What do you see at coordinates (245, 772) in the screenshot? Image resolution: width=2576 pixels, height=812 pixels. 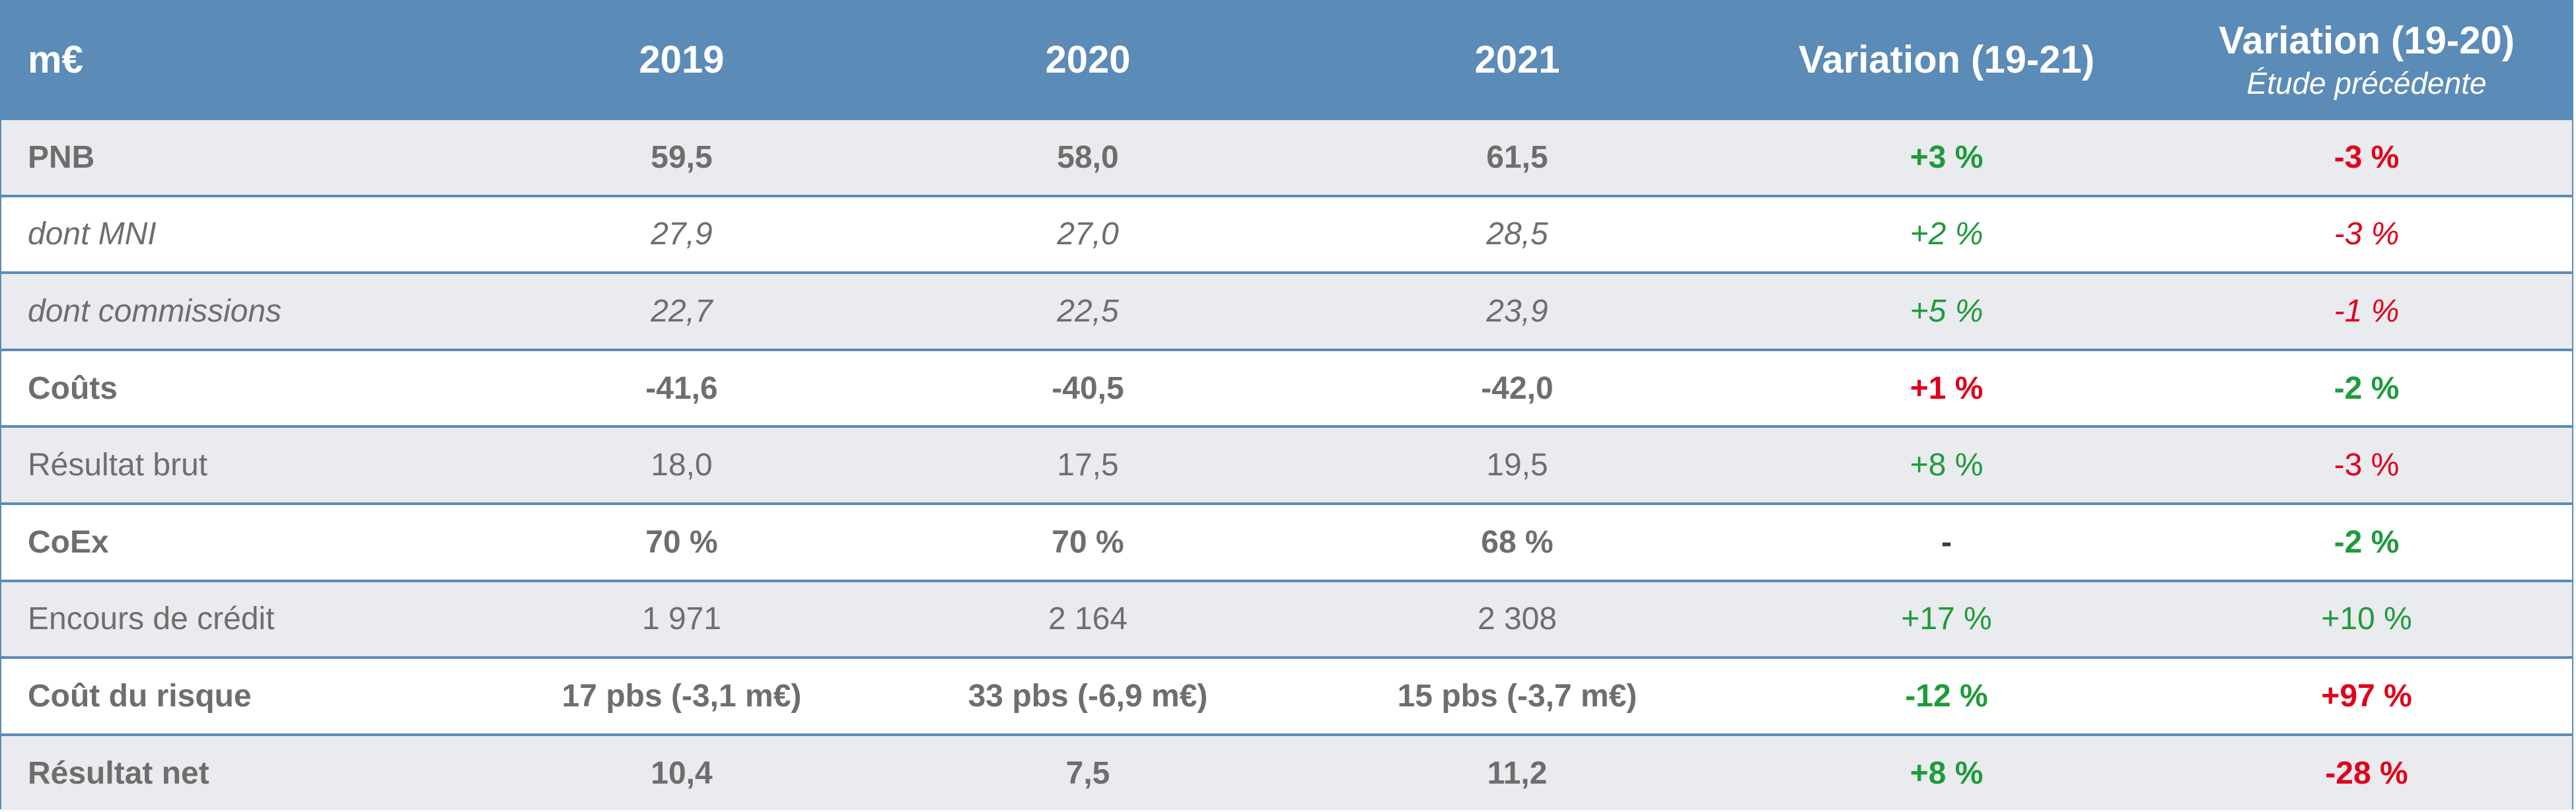 I see `row-label: Résultat net` at bounding box center [245, 772].